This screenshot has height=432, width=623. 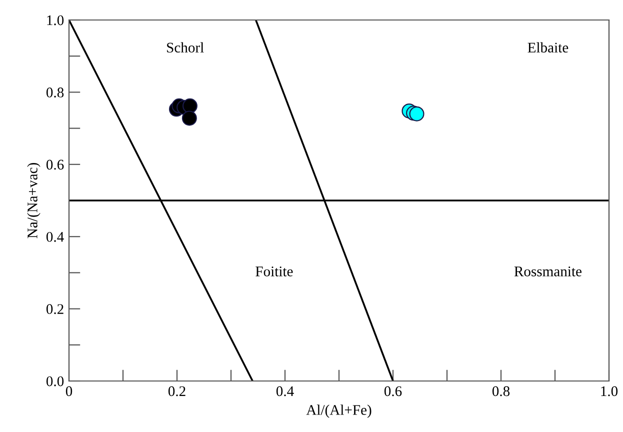 I want to click on x-tick-label: 0, so click(x=69, y=391).